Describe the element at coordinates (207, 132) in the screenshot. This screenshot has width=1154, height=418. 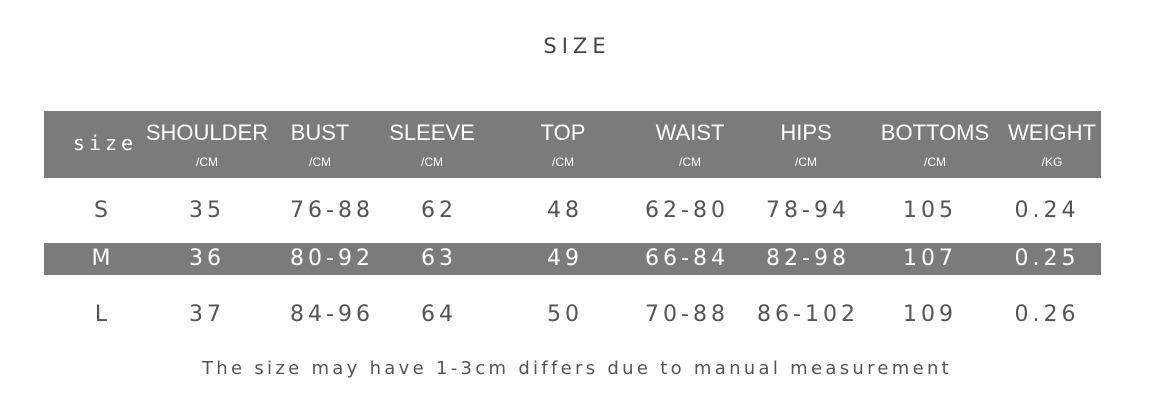
I see `column-header: SHOULDER` at that location.